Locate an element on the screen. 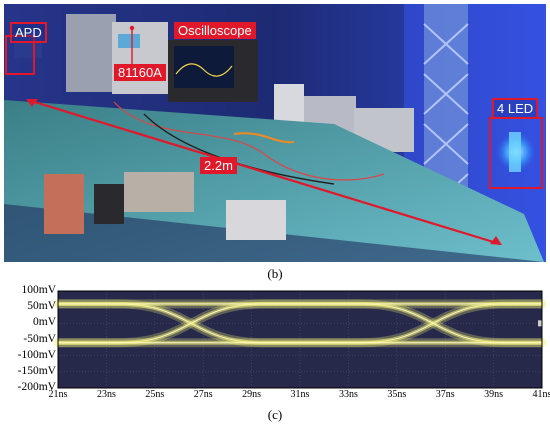 This screenshot has width=550, height=425. x-tick-label: 27ns is located at coordinates (203, 394).